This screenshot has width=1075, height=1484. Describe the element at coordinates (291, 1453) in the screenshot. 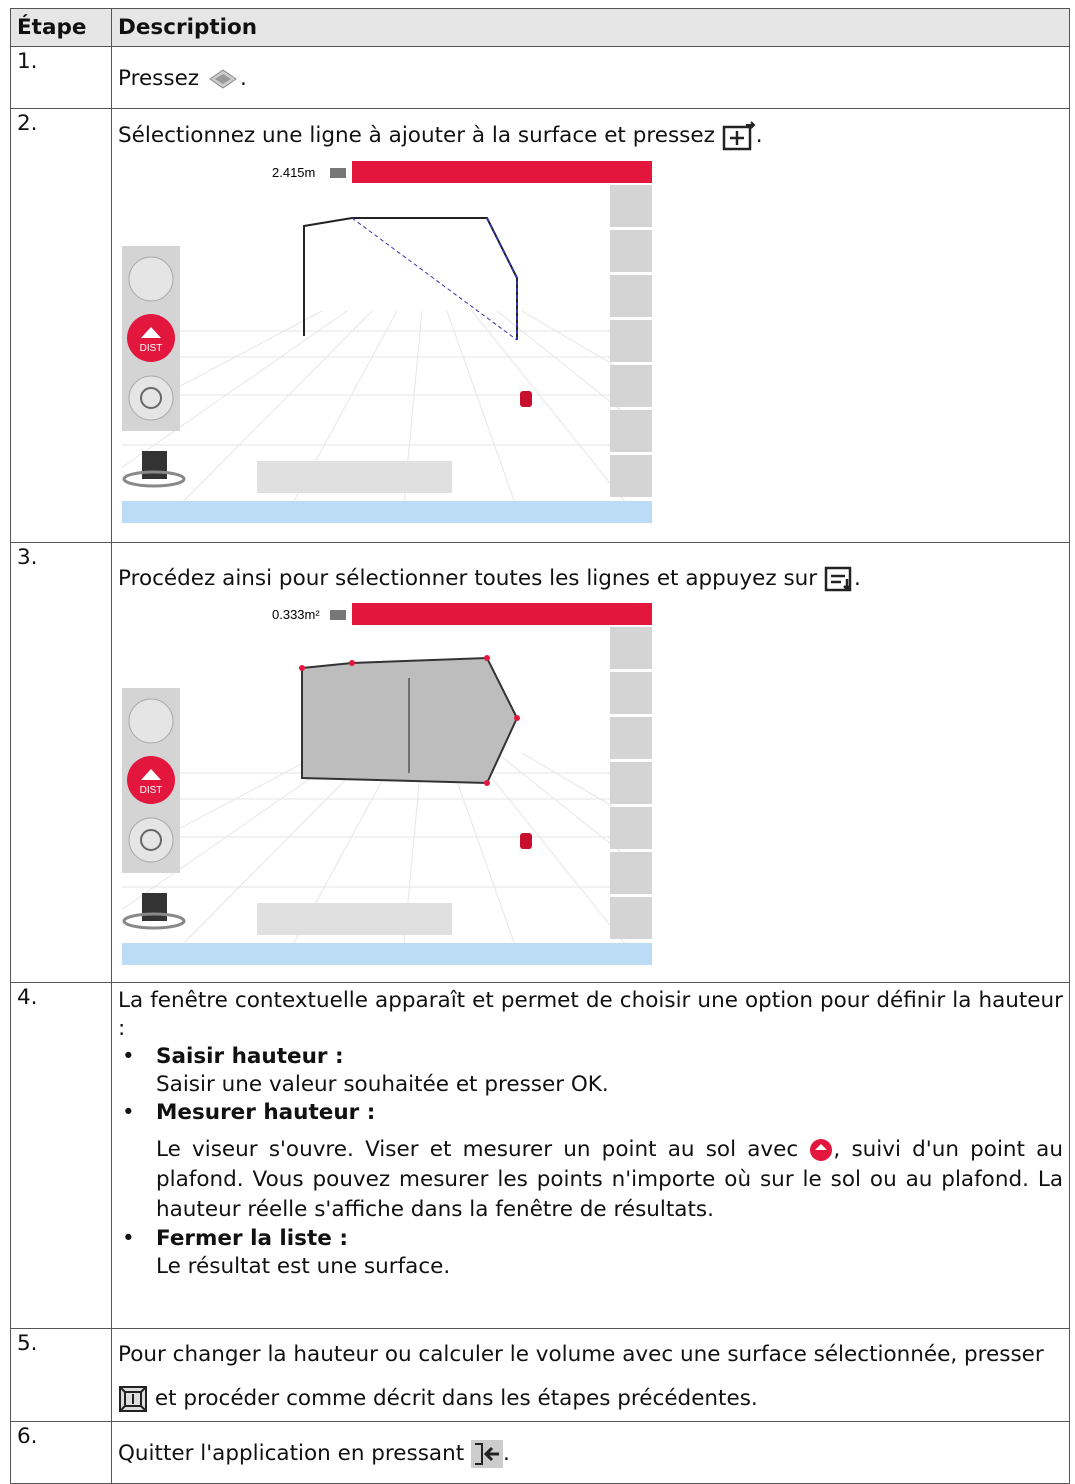

I see `text: Quitter l'application en pressant` at that location.